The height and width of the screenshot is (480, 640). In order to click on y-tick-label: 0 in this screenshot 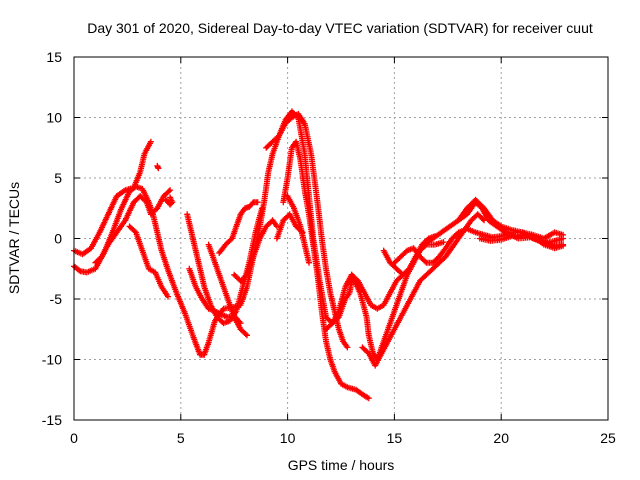, I will do `click(58, 239)`.